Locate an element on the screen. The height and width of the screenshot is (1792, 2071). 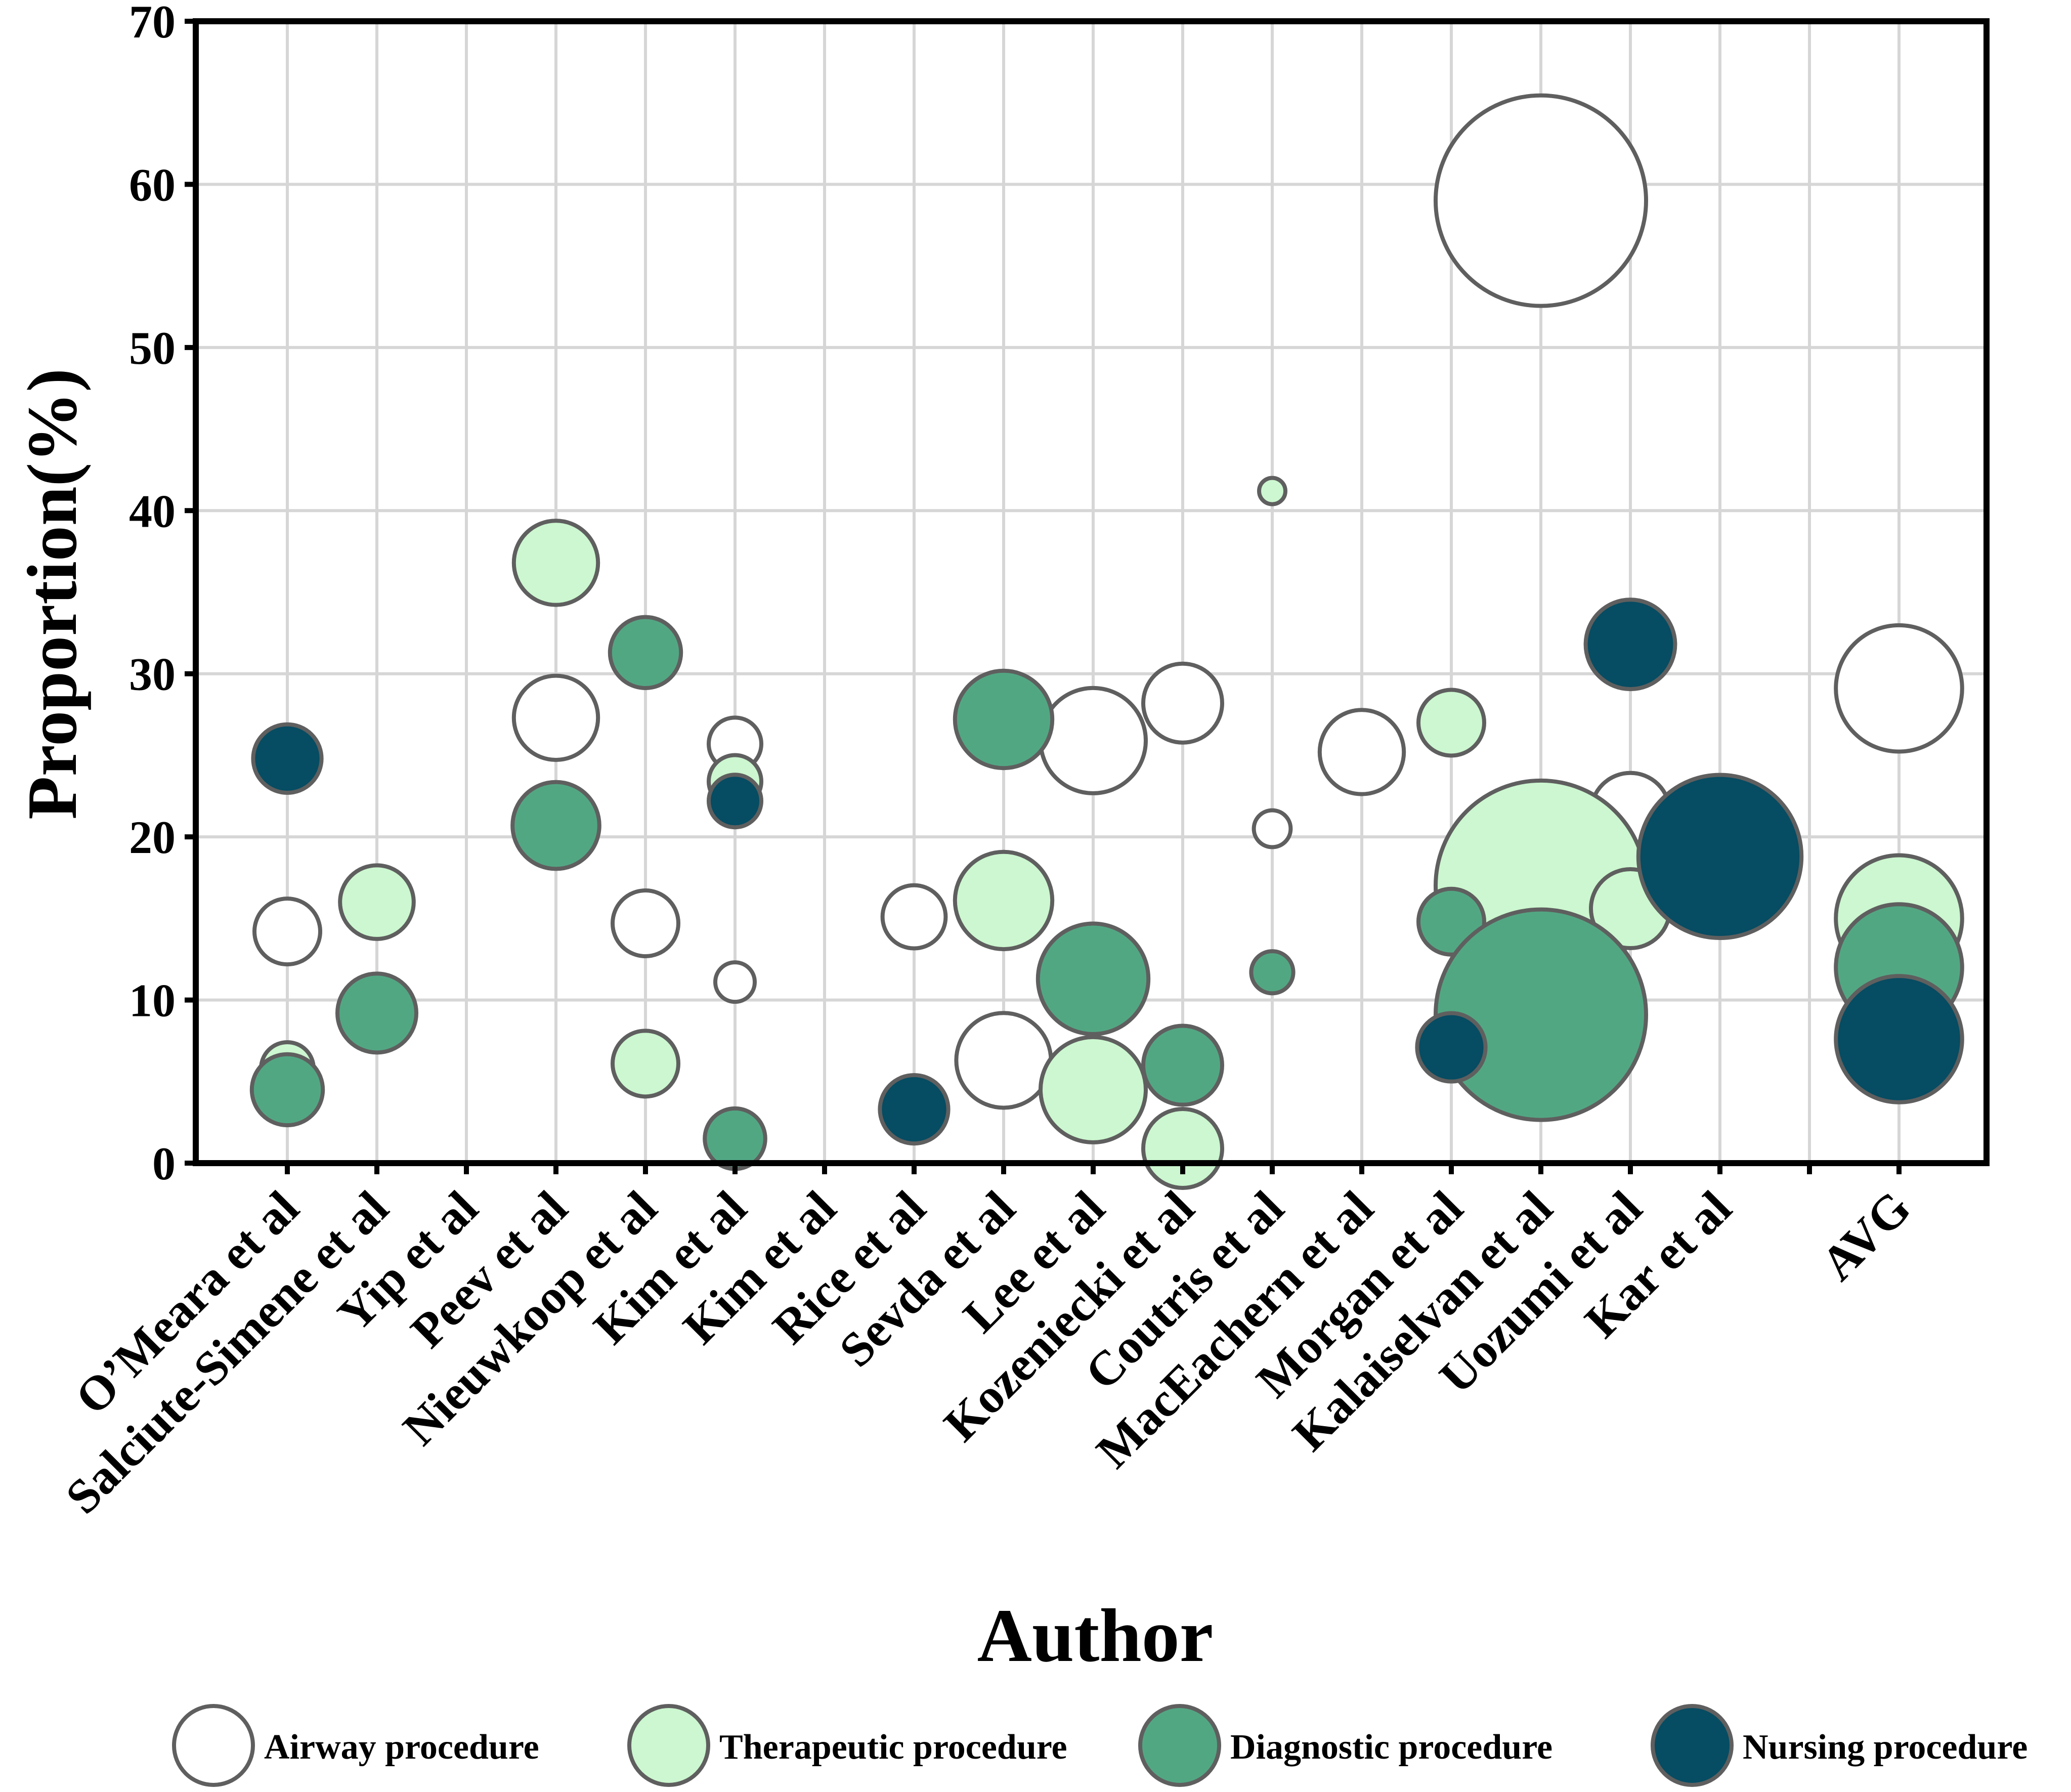
y-tick-label: 0 is located at coordinates (164, 1163).